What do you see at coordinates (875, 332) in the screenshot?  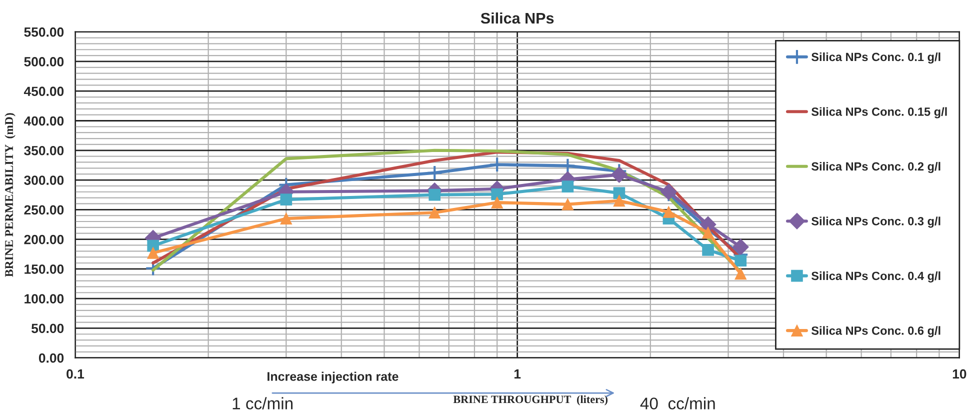 I see `legend-label: Silica NPs Conc. 0.6 g/l` at bounding box center [875, 332].